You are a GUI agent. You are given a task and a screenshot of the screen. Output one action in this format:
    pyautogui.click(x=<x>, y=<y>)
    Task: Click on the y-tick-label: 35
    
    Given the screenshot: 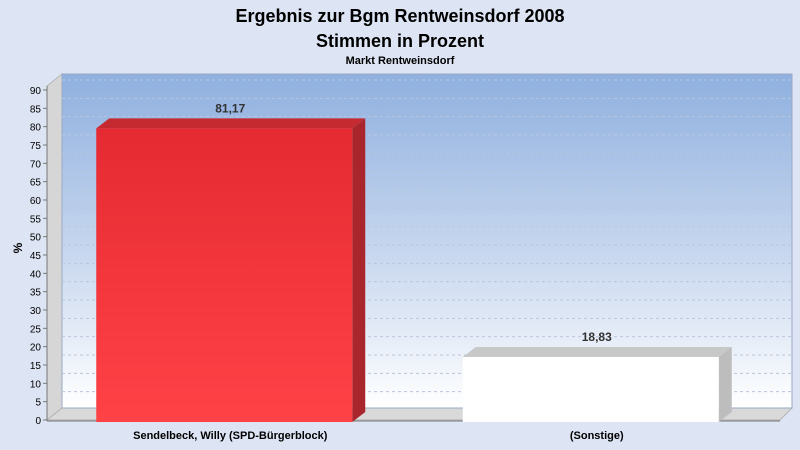 What is the action you would take?
    pyautogui.click(x=36, y=293)
    